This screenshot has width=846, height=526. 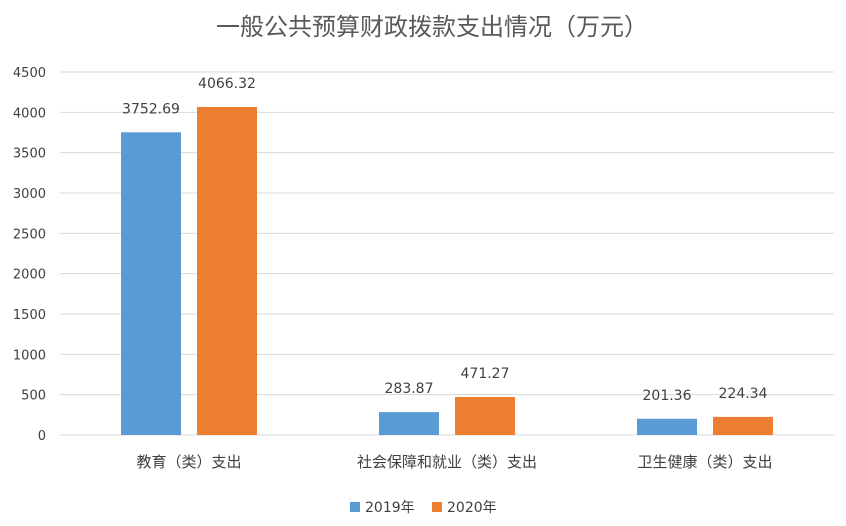 I want to click on x-axis-categories: 教育（类）支出 社会保障和就业（类）支出 卫生健康（类）支出, so click(x=454, y=462).